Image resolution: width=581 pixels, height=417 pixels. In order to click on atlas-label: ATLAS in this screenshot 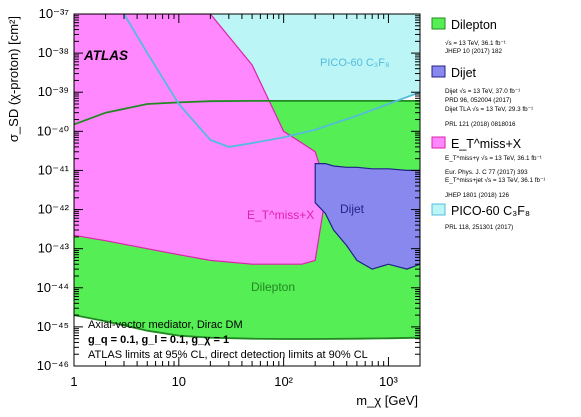, I will do `click(105, 55)`.